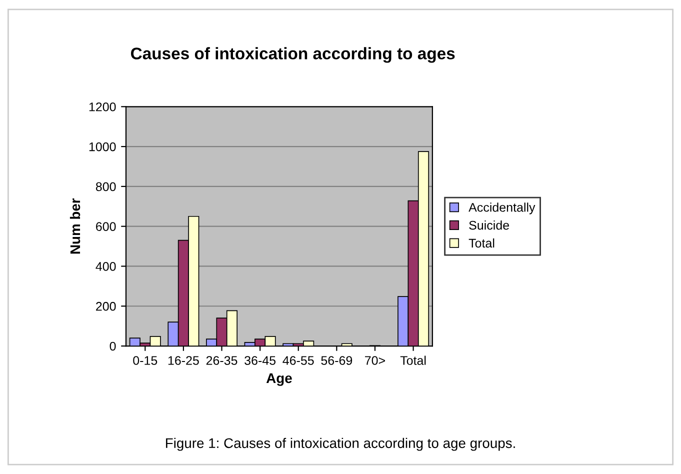 Image resolution: width=681 pixels, height=474 pixels. I want to click on x-tick-label: 56-69, so click(336, 360).